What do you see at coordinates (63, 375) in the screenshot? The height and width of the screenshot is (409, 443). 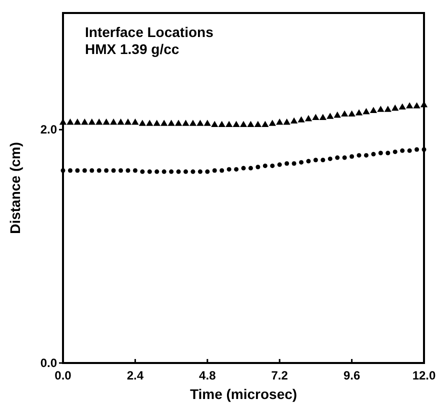 I see `x-tick-label: 0.0` at bounding box center [63, 375].